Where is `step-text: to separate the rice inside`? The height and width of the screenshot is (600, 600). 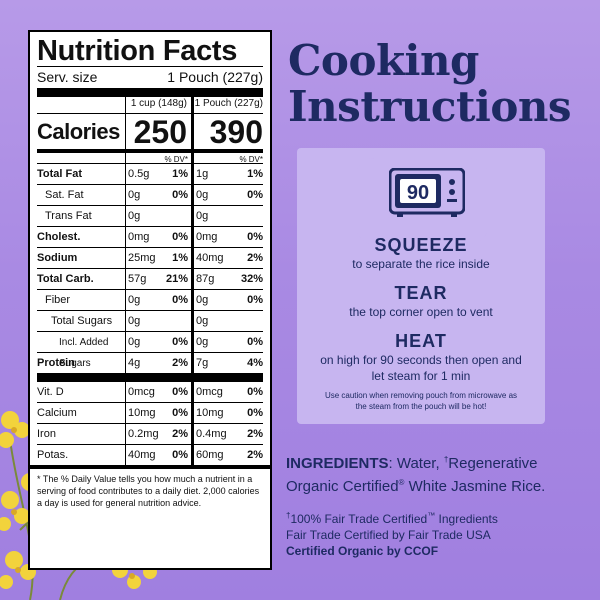
step-text: to separate the rice inside is located at coordinates (421, 264).